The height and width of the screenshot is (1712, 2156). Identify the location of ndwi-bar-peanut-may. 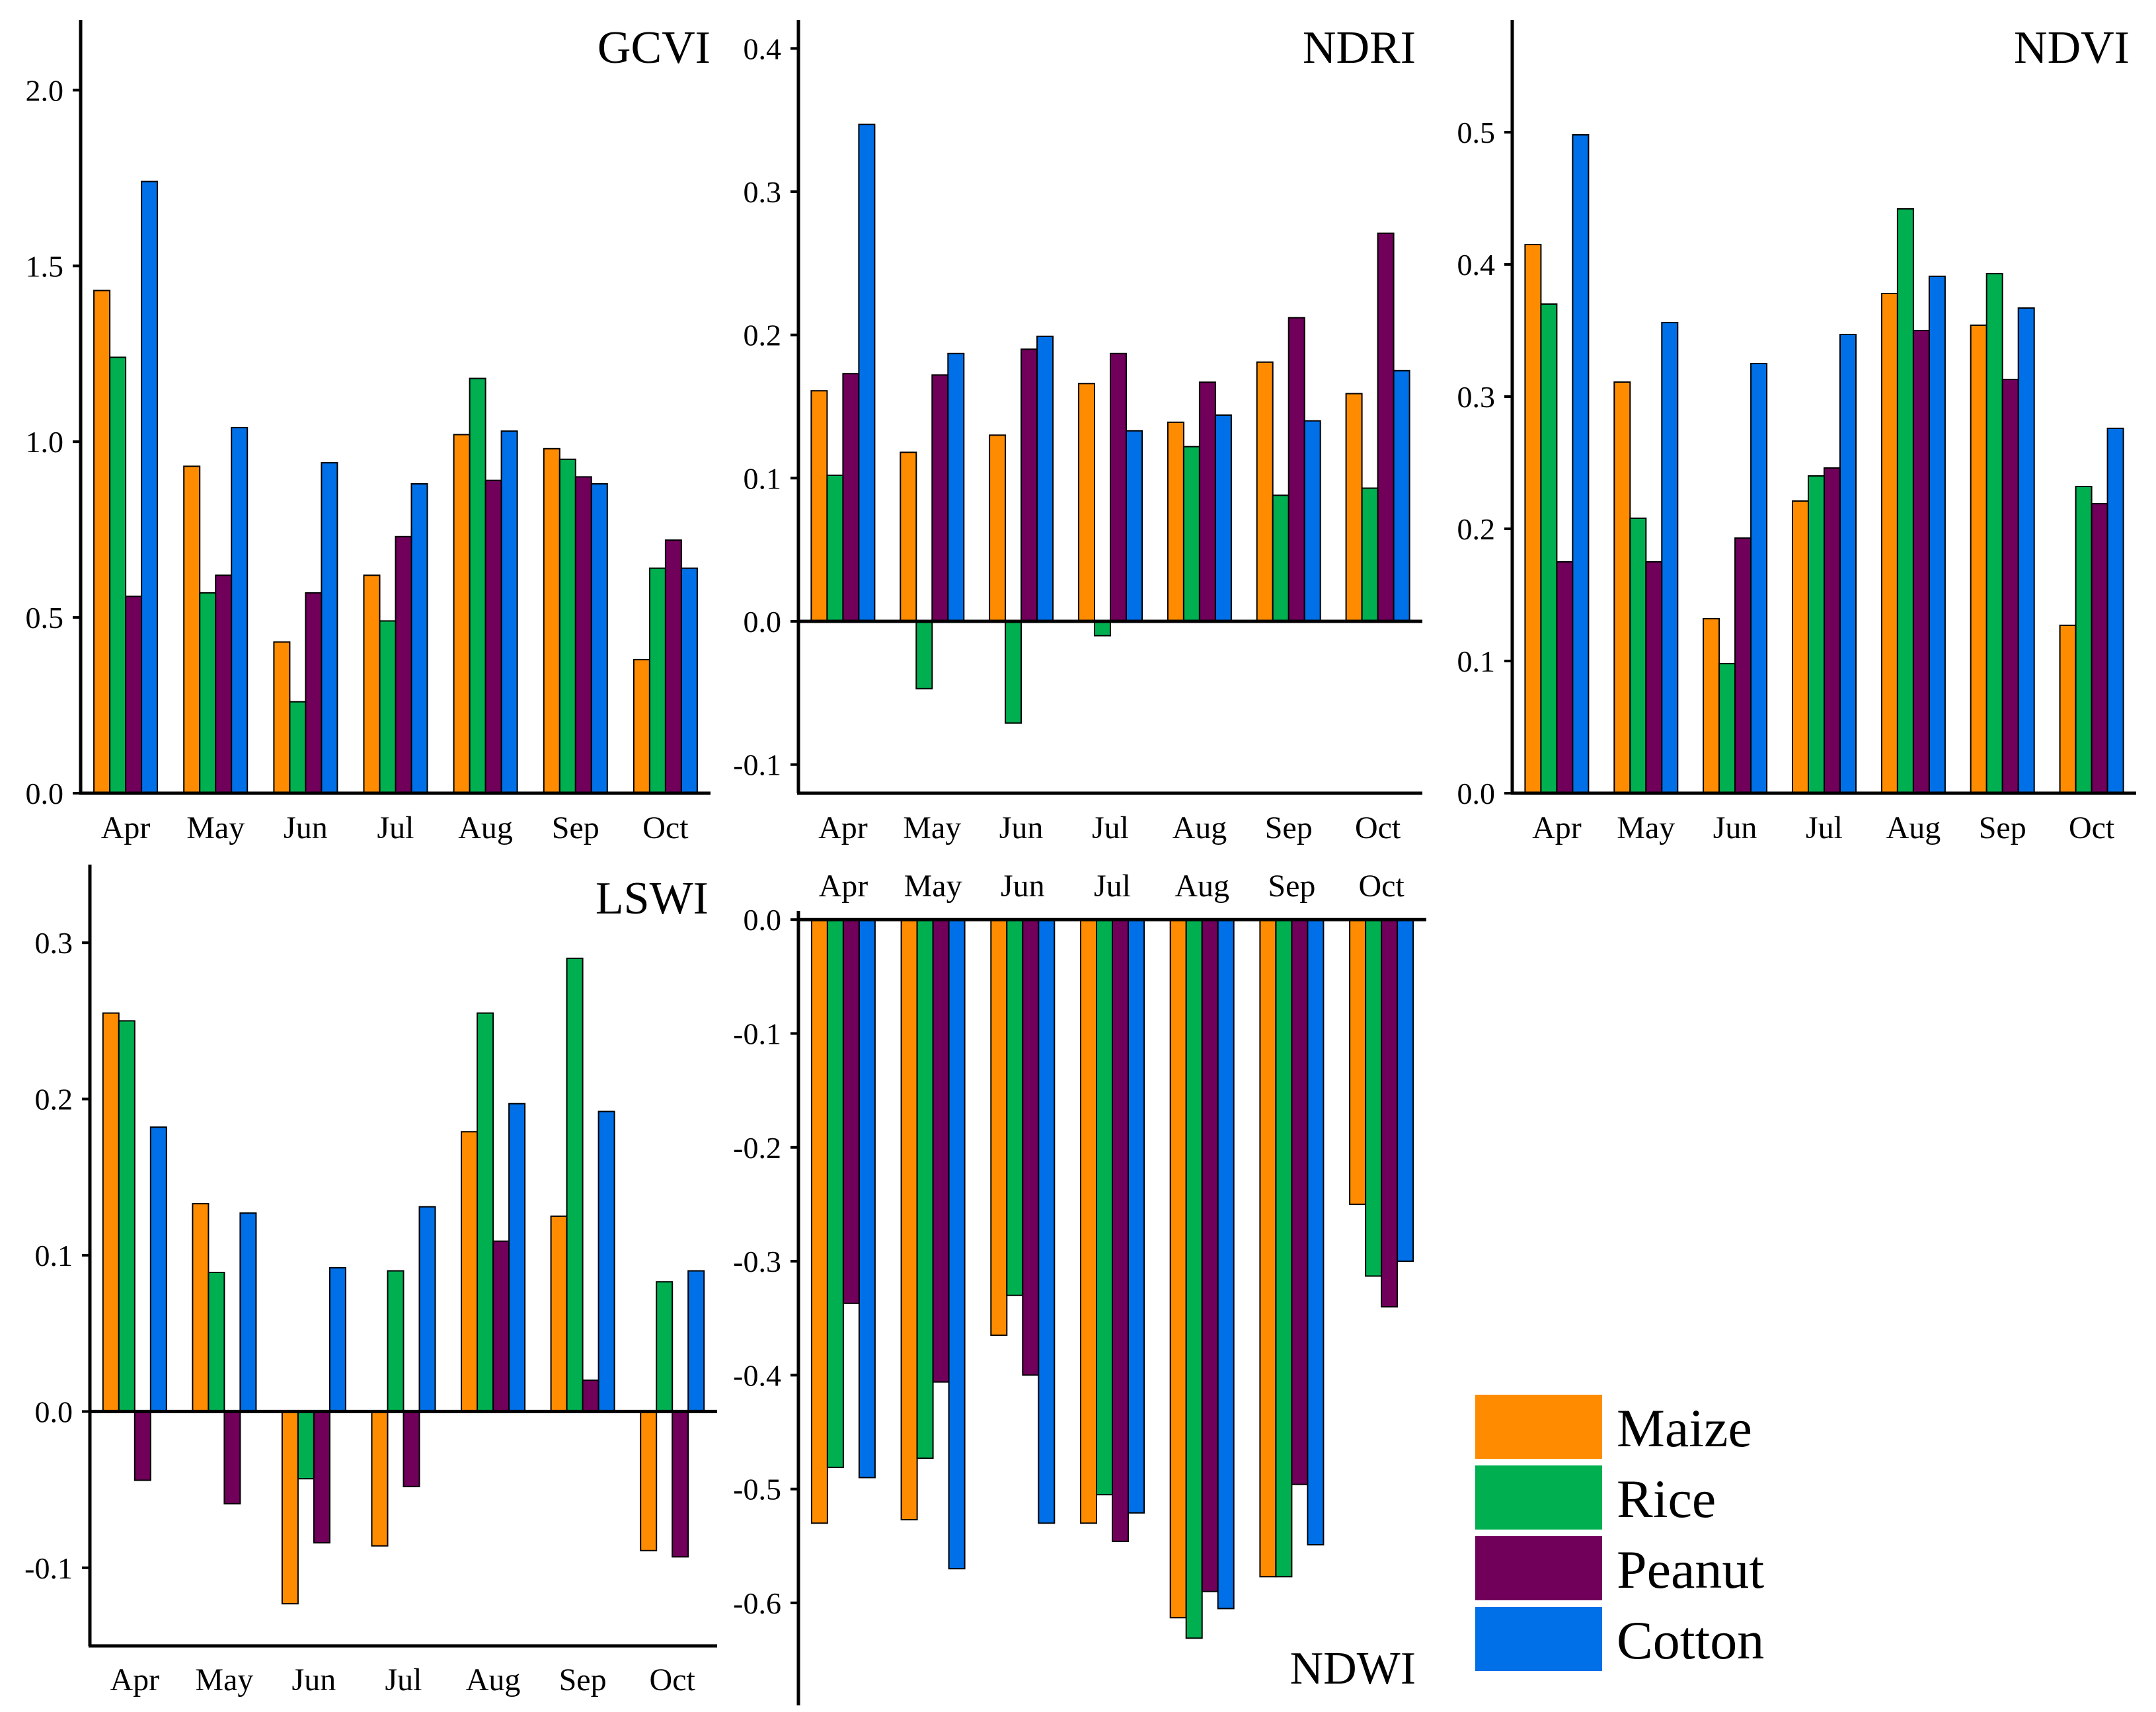
(941, 1151).